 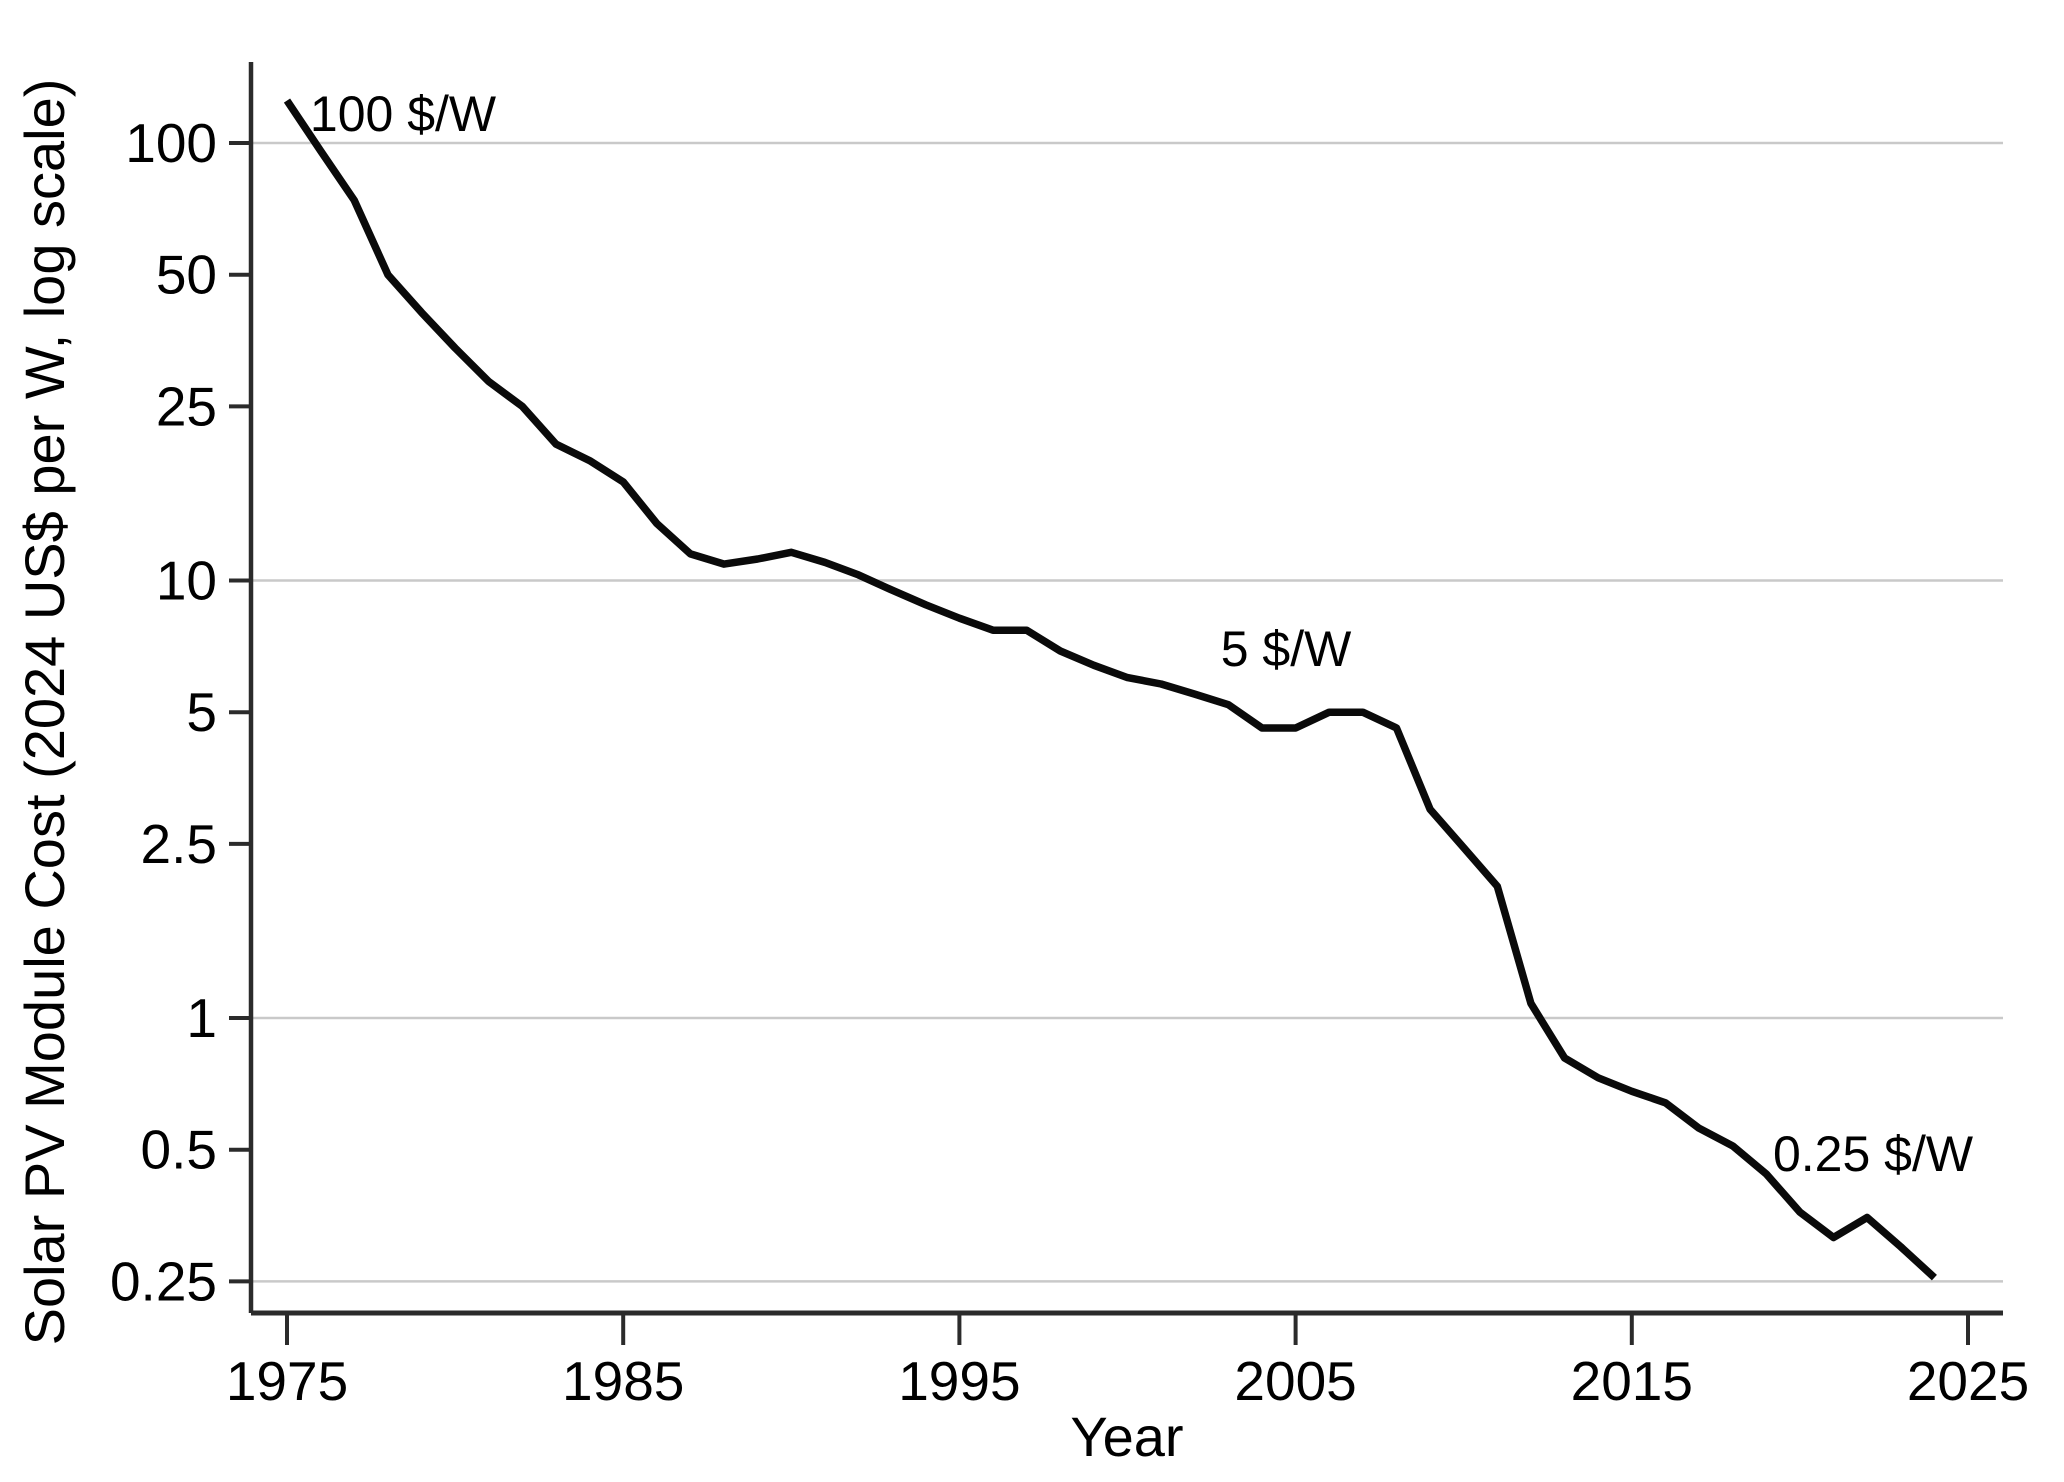 I want to click on y-tick-label: 100, so click(x=171, y=143).